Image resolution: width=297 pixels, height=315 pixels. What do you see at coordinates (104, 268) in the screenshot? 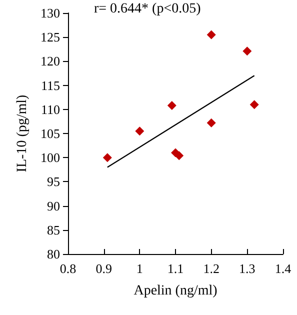
I see `x-tick-label: 0.9` at bounding box center [104, 268].